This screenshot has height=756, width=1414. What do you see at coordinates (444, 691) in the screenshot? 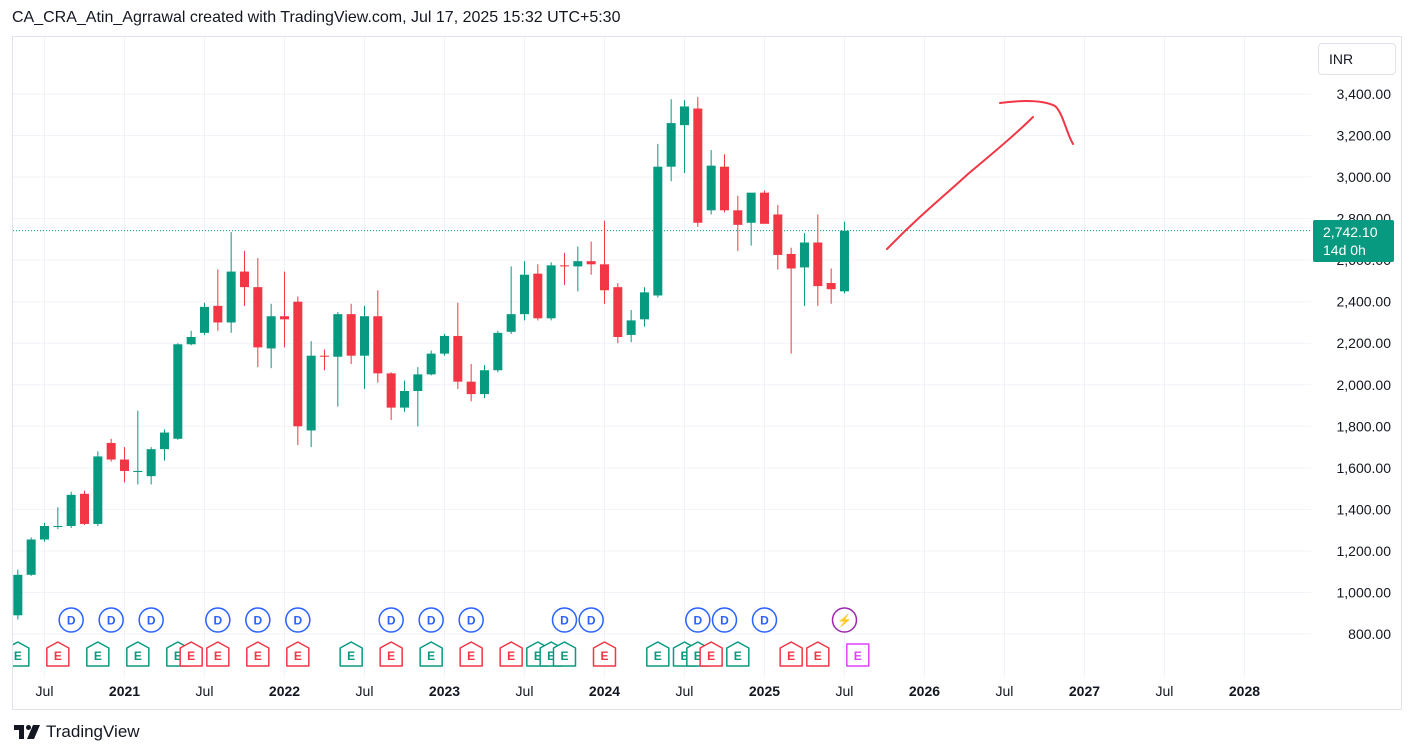
I see `time-tick-label: 2023` at bounding box center [444, 691].